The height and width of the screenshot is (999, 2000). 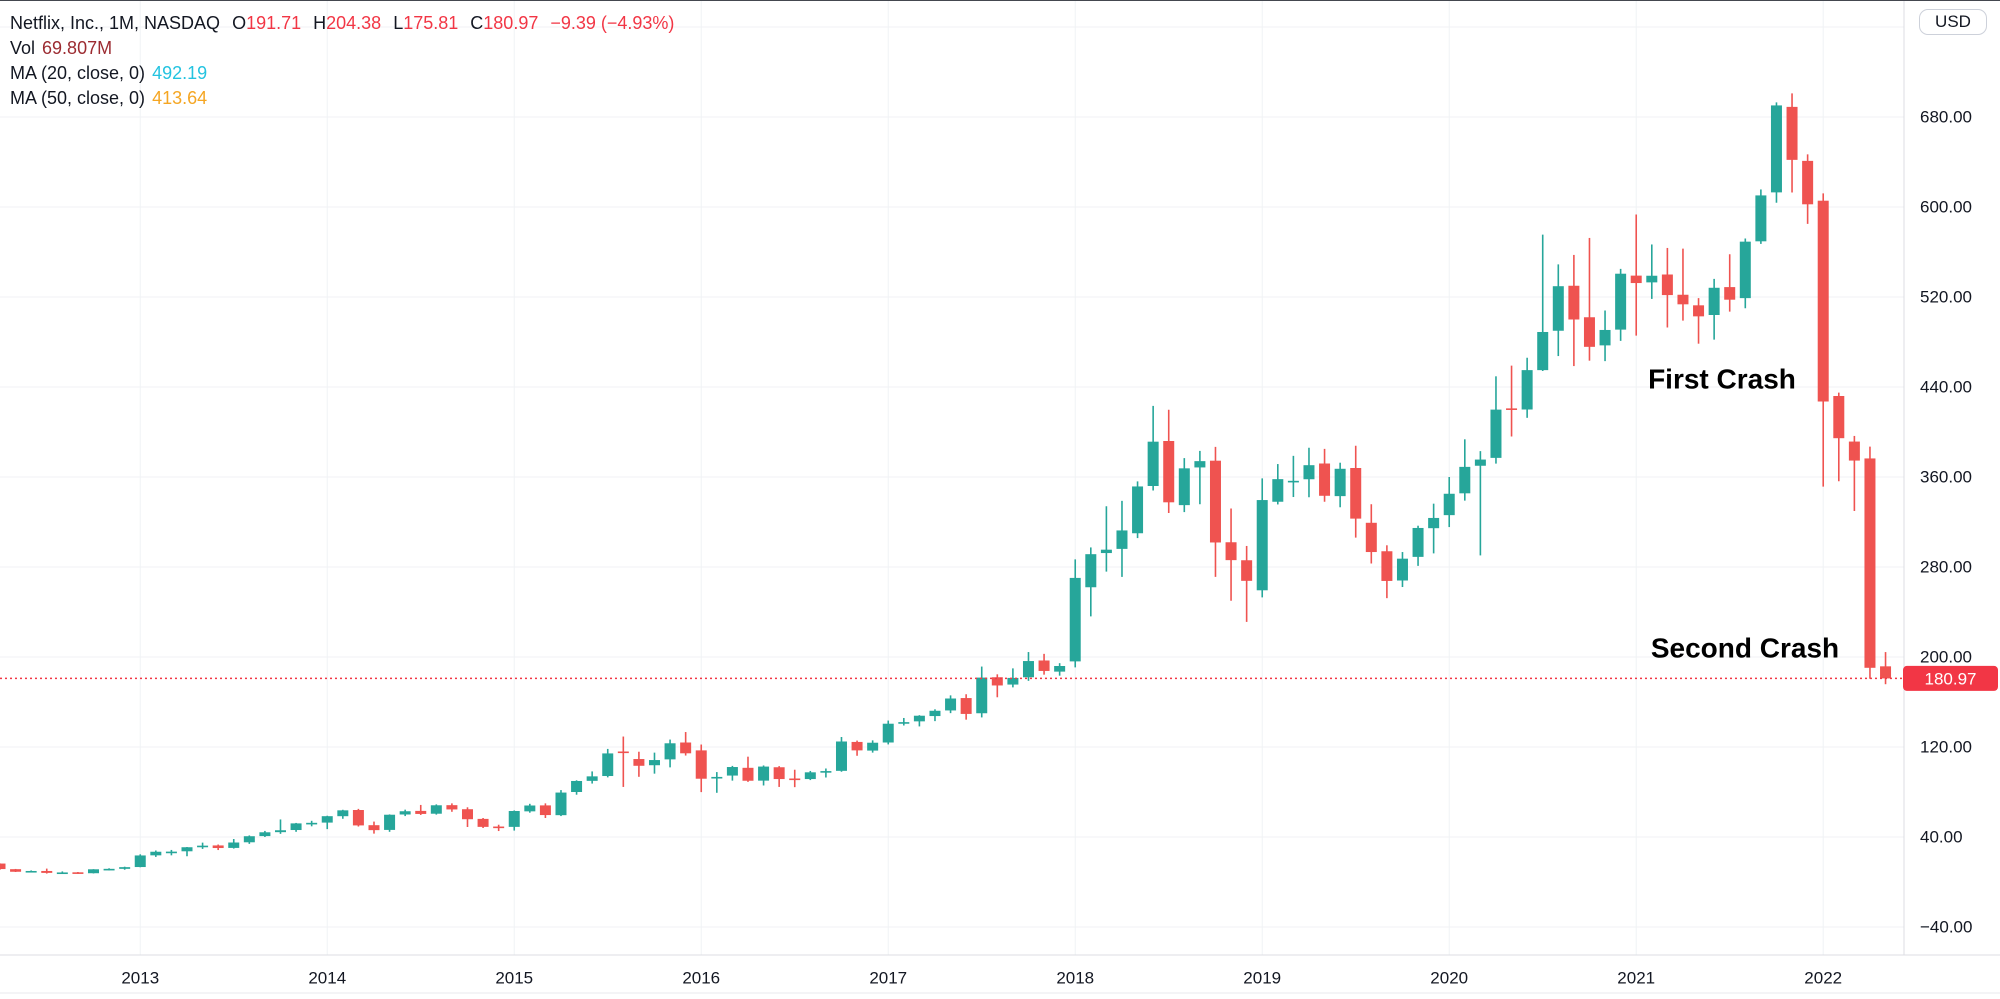 What do you see at coordinates (511, 23) in the screenshot?
I see `ohlc-close-value: 180.97` at bounding box center [511, 23].